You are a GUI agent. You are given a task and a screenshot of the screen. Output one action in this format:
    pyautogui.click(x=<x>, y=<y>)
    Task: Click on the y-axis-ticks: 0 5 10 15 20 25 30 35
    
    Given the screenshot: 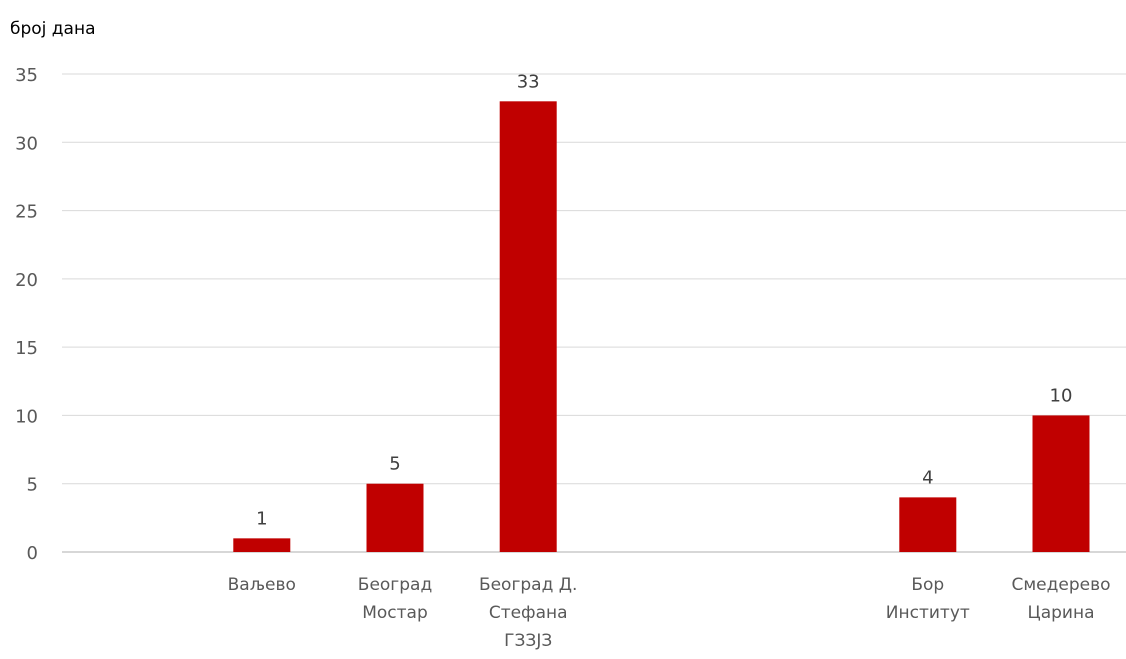 What is the action you would take?
    pyautogui.click(x=26, y=314)
    